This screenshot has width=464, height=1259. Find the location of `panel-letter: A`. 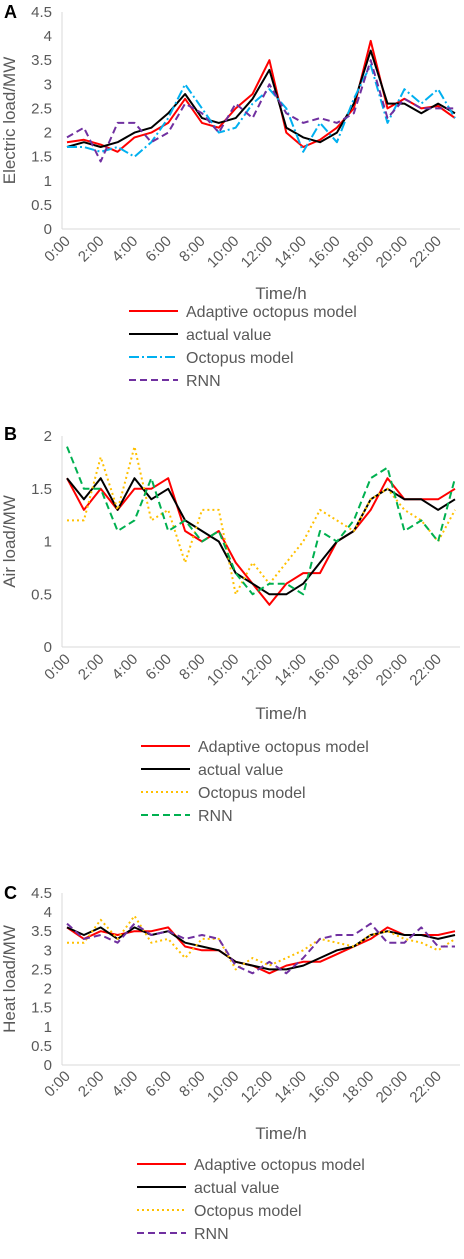

panel-letter: A is located at coordinates (10, 12).